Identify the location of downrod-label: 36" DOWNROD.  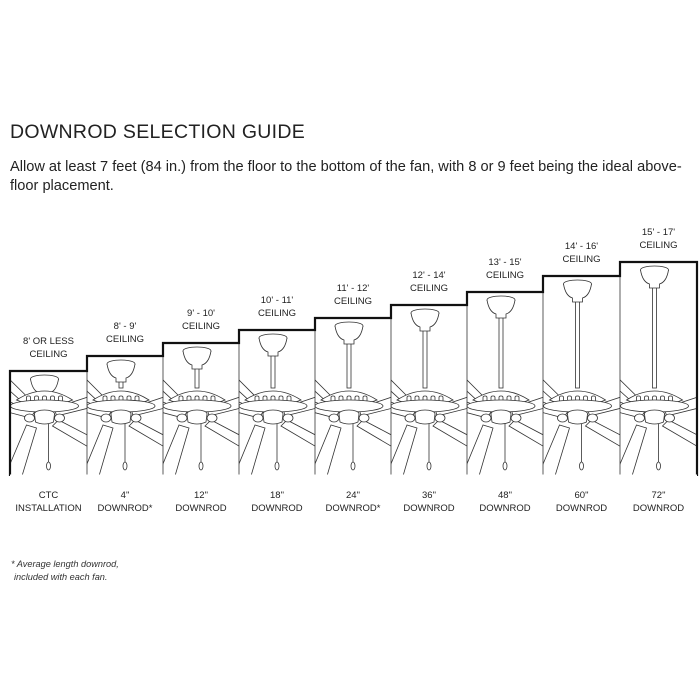
(429, 502).